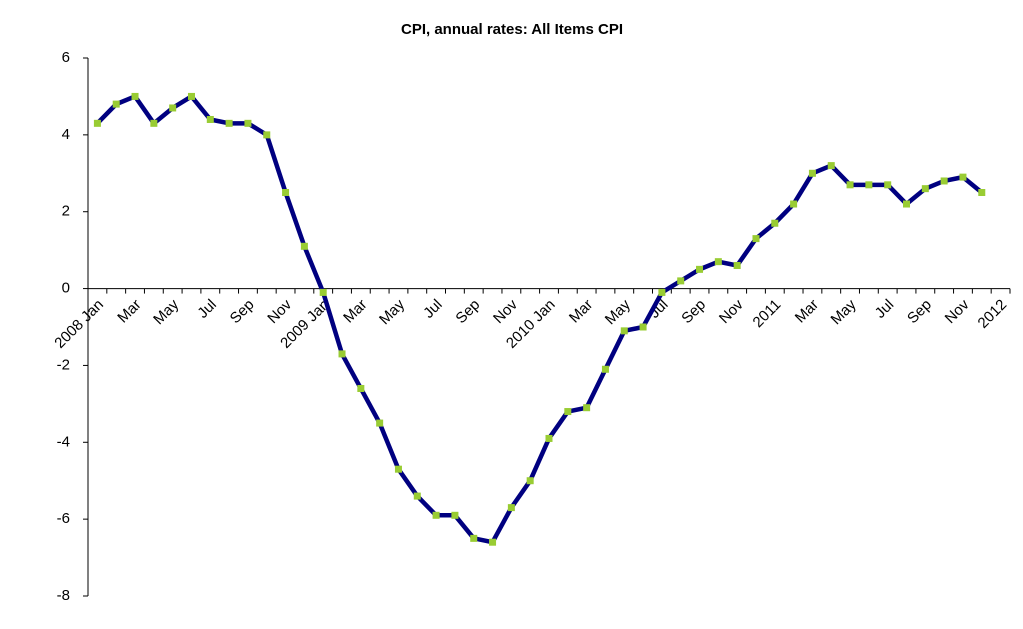 This screenshot has width=1023, height=629. Describe the element at coordinates (66, 134) in the screenshot. I see `y-tick-label: 4` at that location.